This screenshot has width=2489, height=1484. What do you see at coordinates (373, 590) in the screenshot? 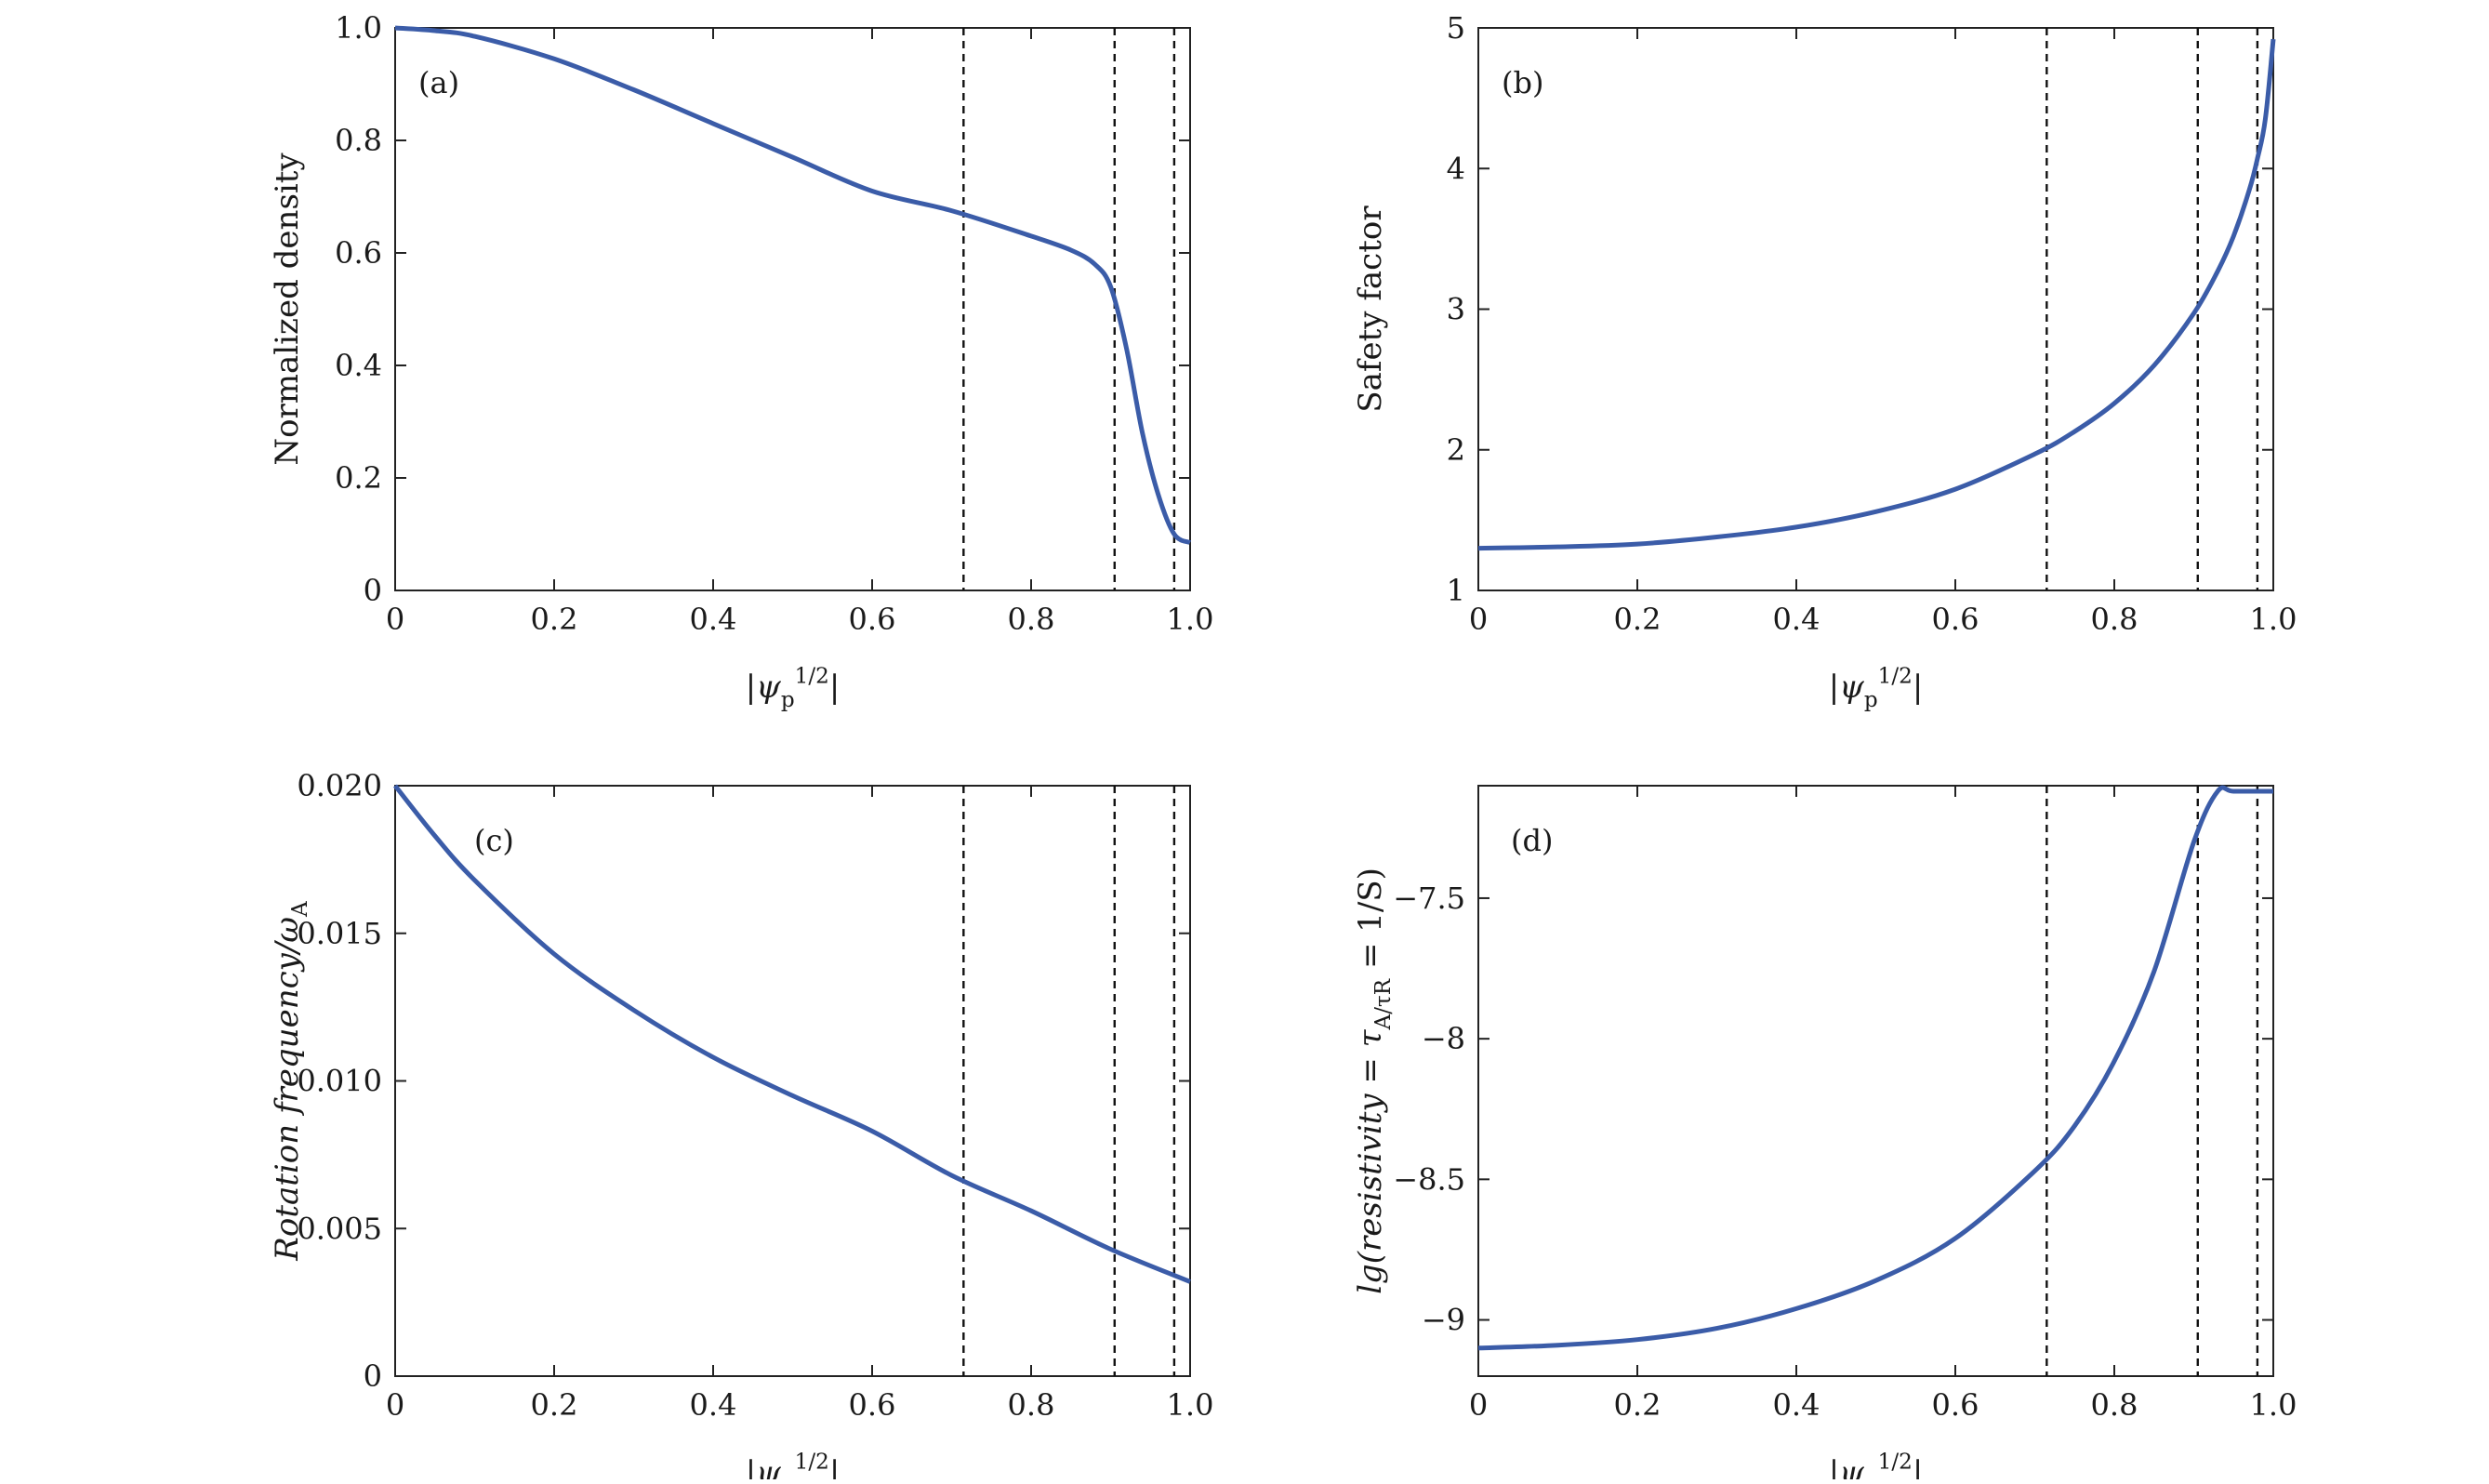
I see `panel-a-ytick-label: 0` at bounding box center [373, 590].